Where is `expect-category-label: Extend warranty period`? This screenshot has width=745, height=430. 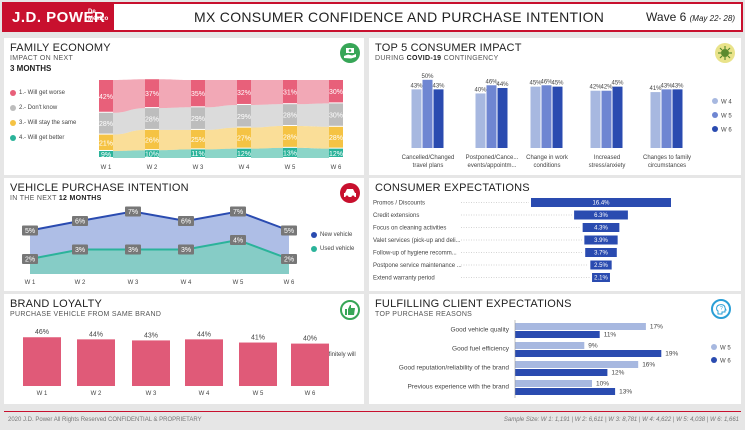 expect-category-label: Extend warranty period is located at coordinates (404, 279).